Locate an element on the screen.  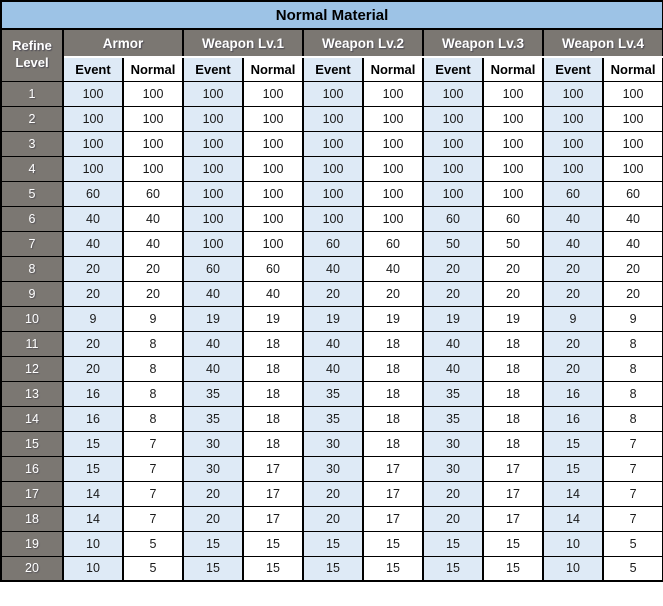
table-row: 20 10 5 15 15 15 15 15 15 10 5 is located at coordinates (331, 568).